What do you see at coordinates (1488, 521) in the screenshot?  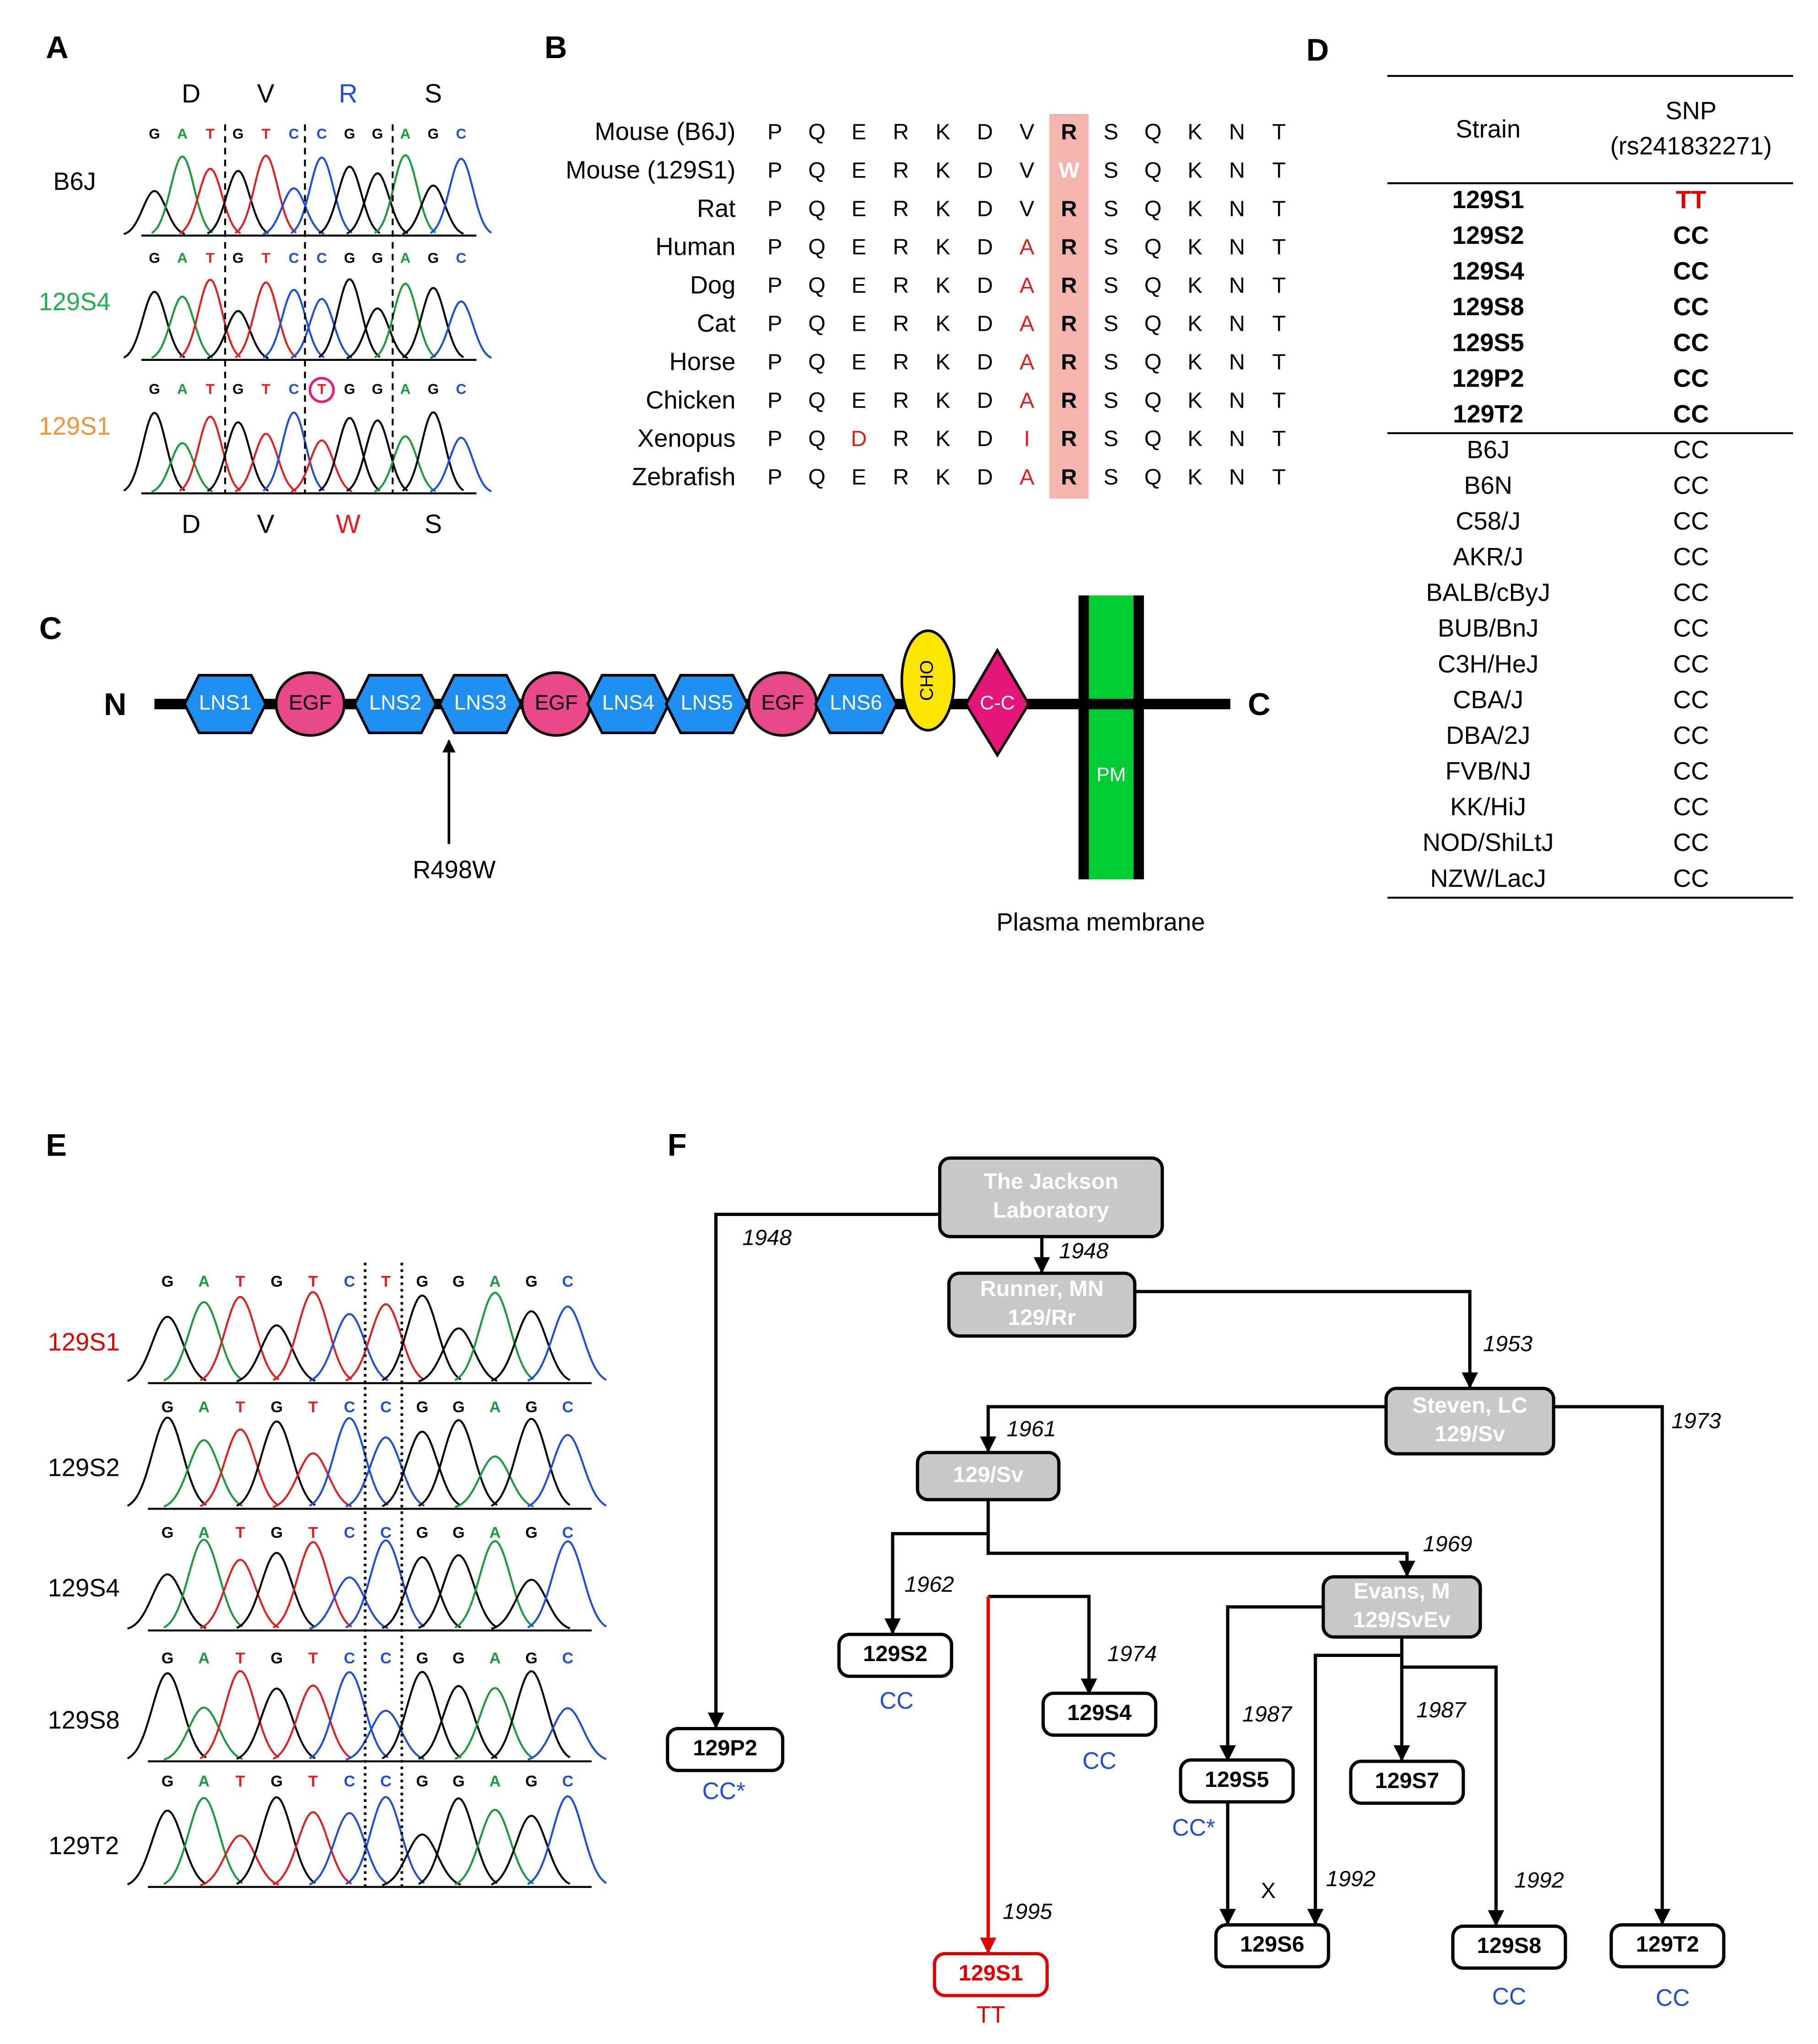 I see `table-cell: C58/J` at bounding box center [1488, 521].